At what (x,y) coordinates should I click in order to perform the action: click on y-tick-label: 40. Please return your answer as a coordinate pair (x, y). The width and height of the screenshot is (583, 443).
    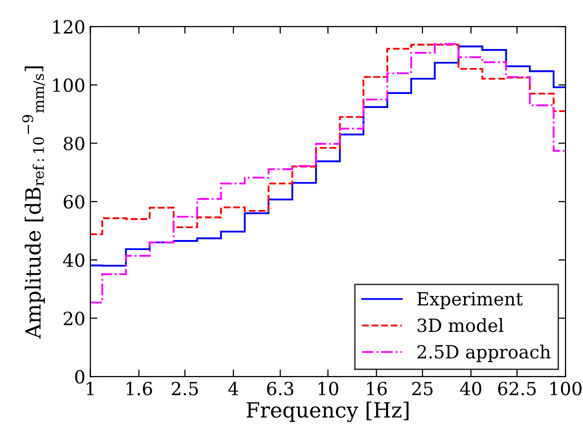
    Looking at the image, I should click on (73, 260).